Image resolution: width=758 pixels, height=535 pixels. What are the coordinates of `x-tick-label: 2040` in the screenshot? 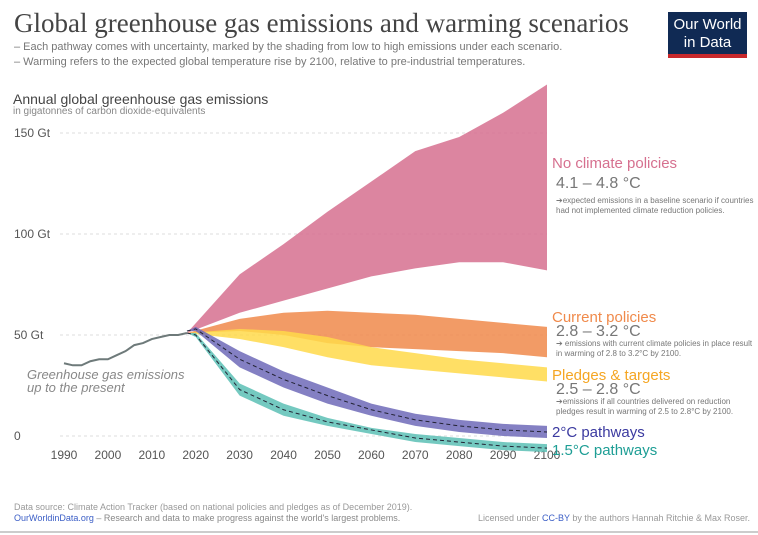 It's located at (283, 455).